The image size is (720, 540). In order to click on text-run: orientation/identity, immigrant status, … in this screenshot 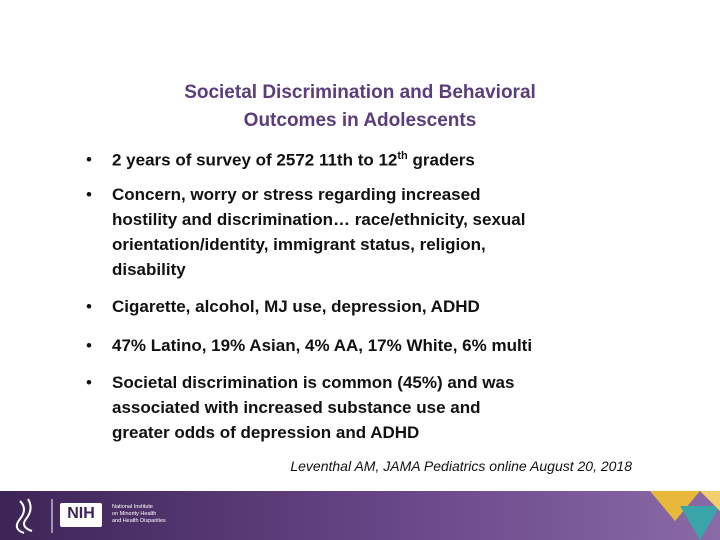, I will do `click(299, 244)`.